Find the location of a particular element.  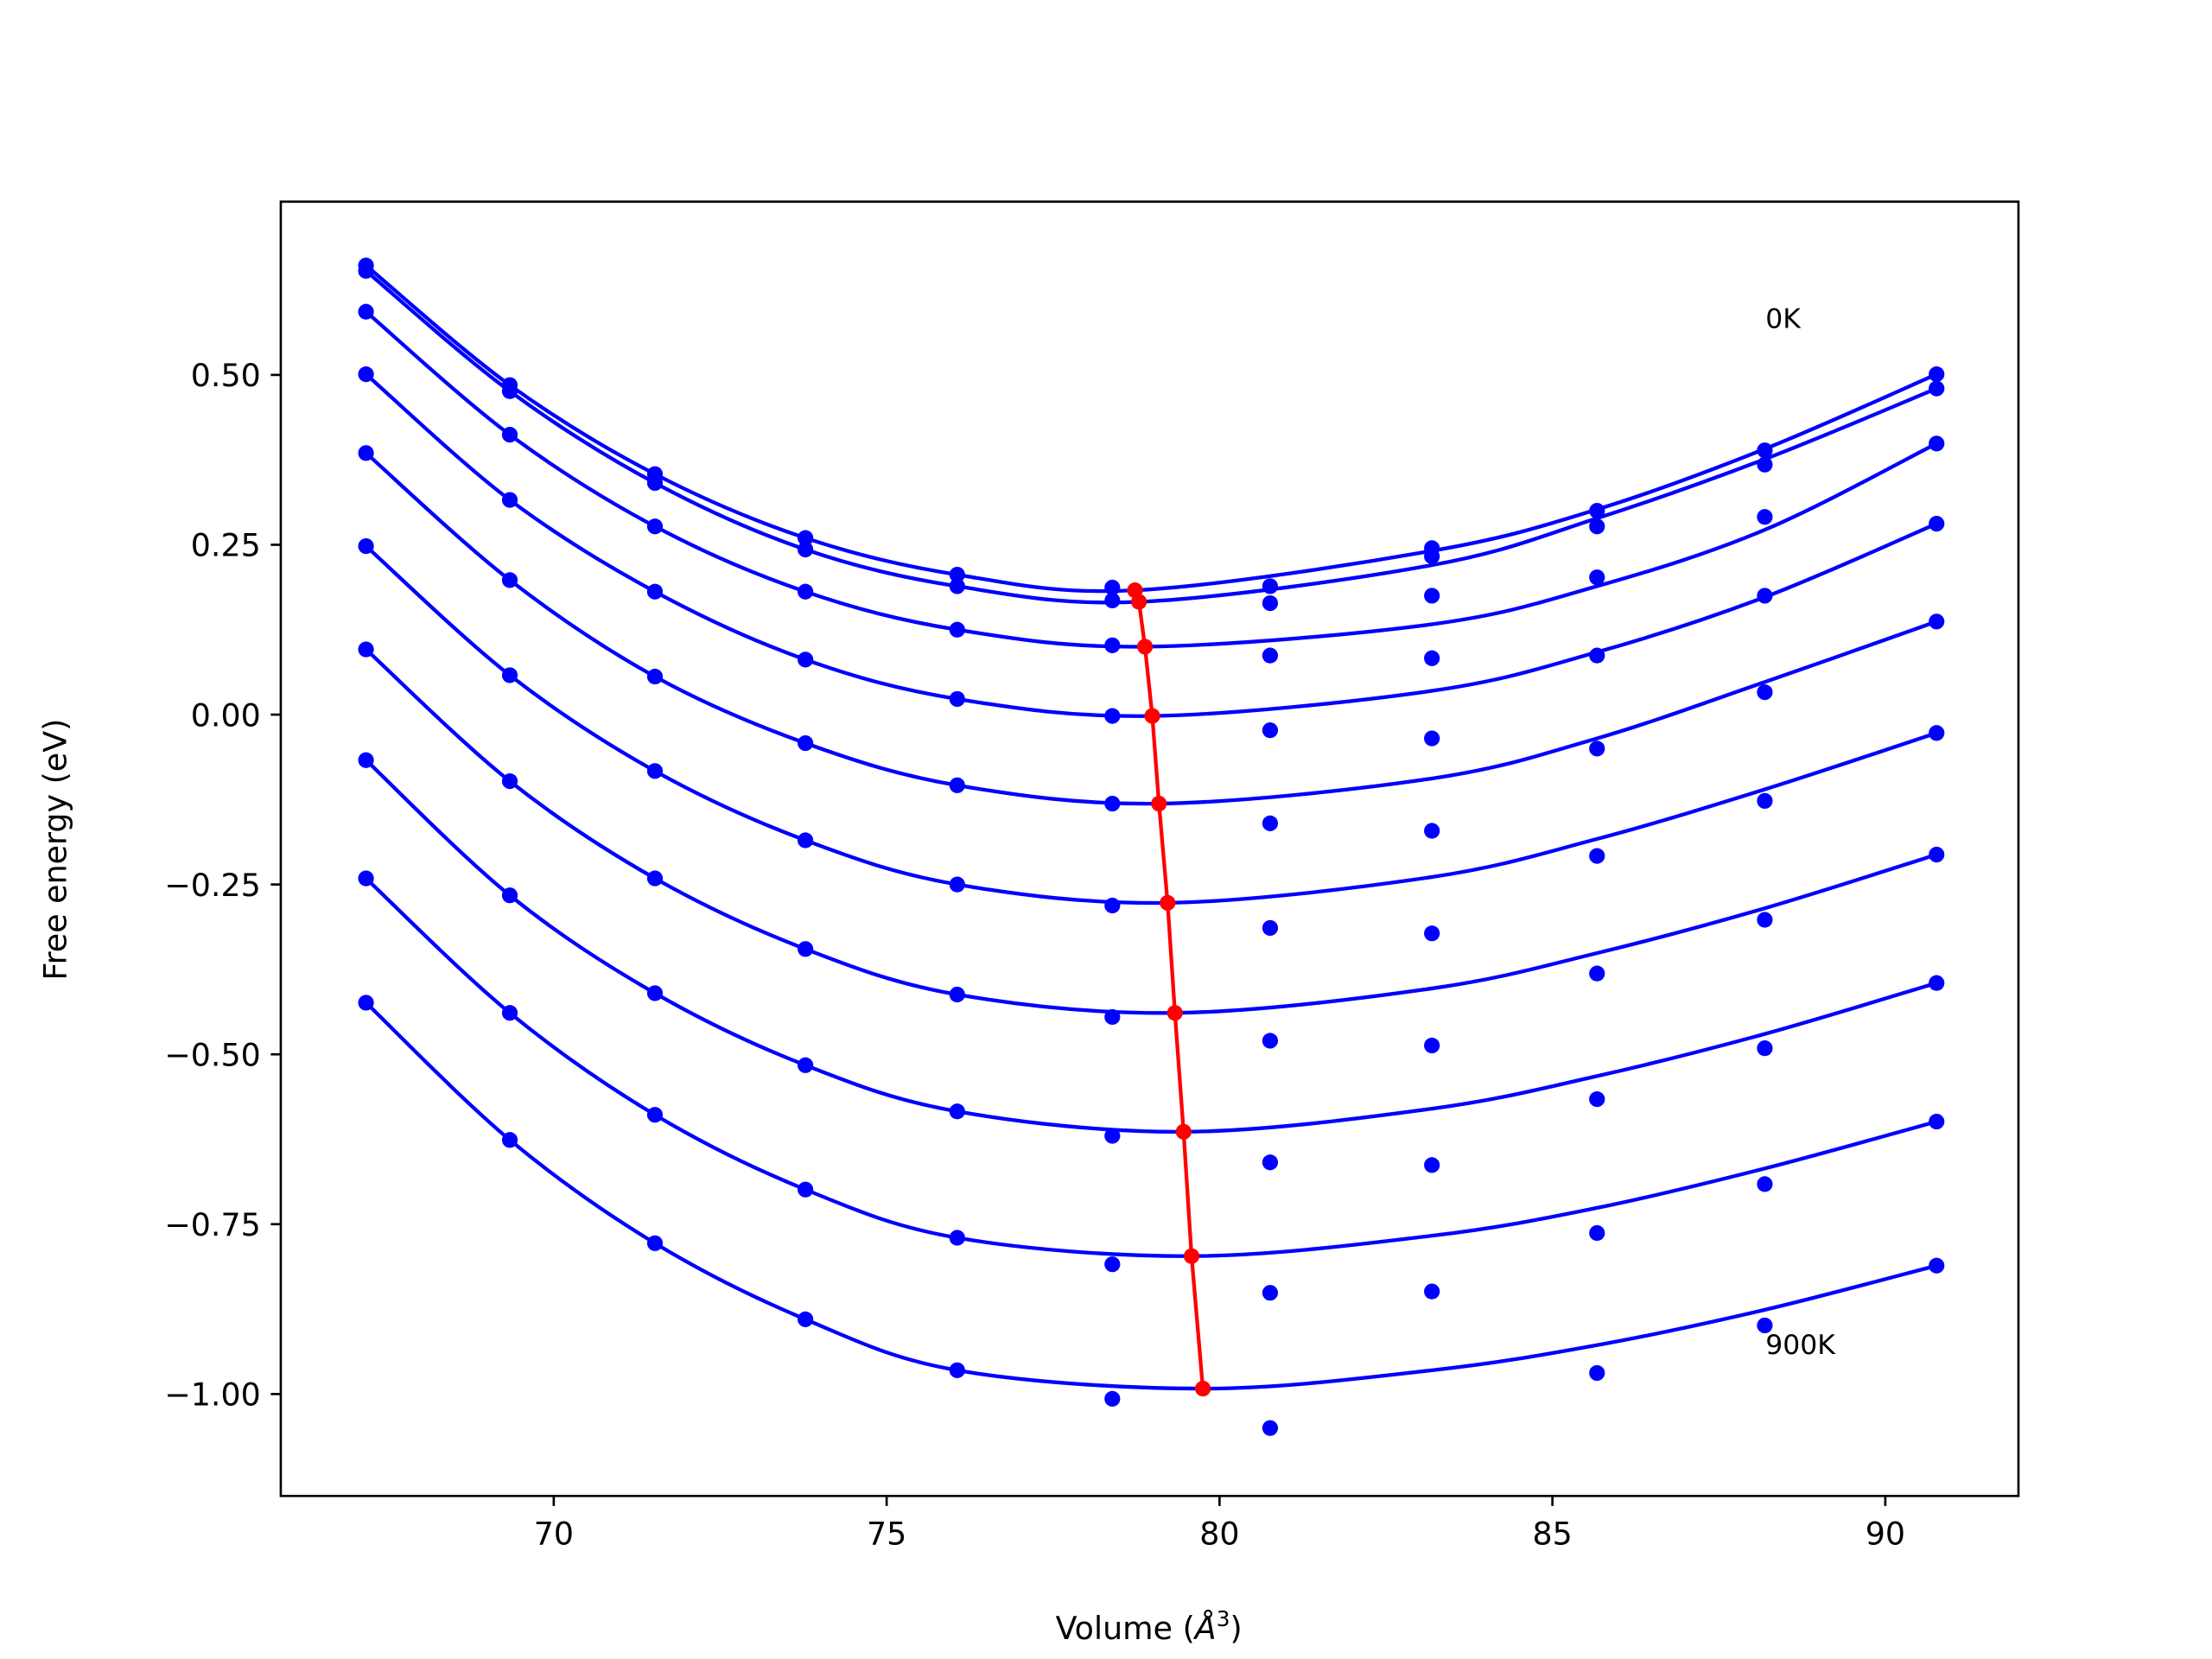

minima-series is located at coordinates (1169, 990).